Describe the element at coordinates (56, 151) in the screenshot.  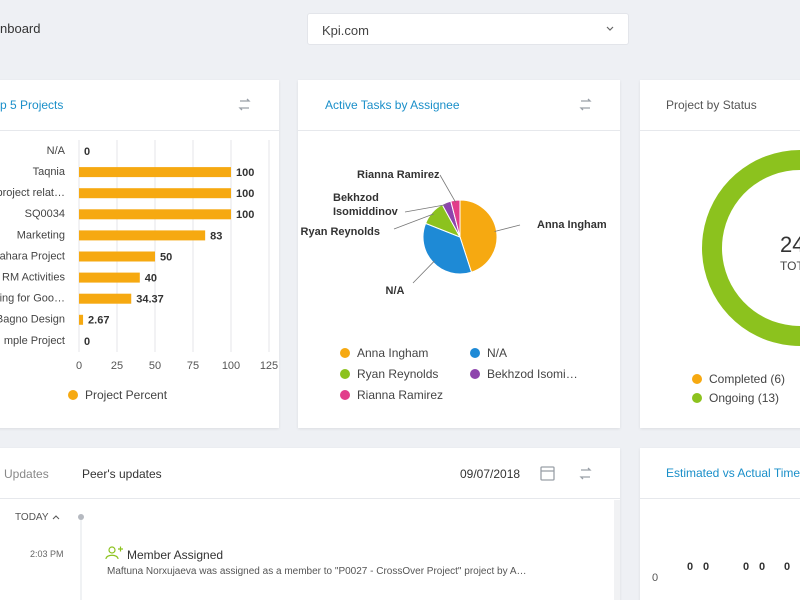
I see `y-tick-label: N/A` at that location.